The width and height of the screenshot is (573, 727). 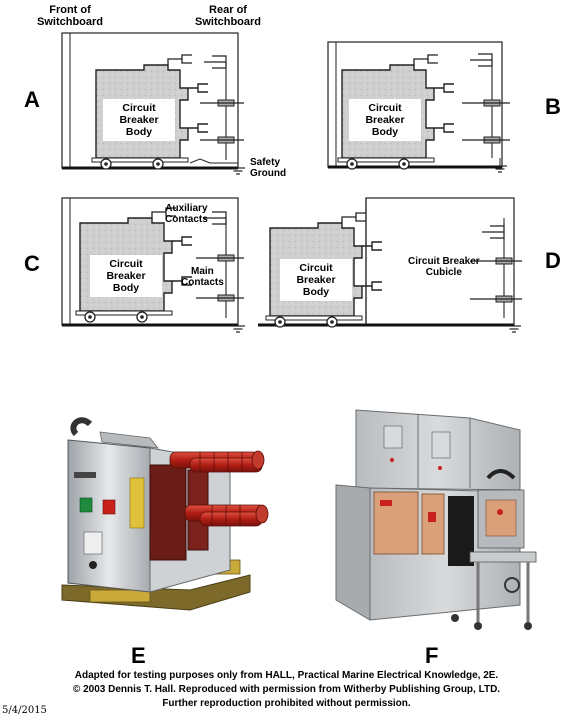 I want to click on safety-ground-label: Safety Ground, so click(x=268, y=168).